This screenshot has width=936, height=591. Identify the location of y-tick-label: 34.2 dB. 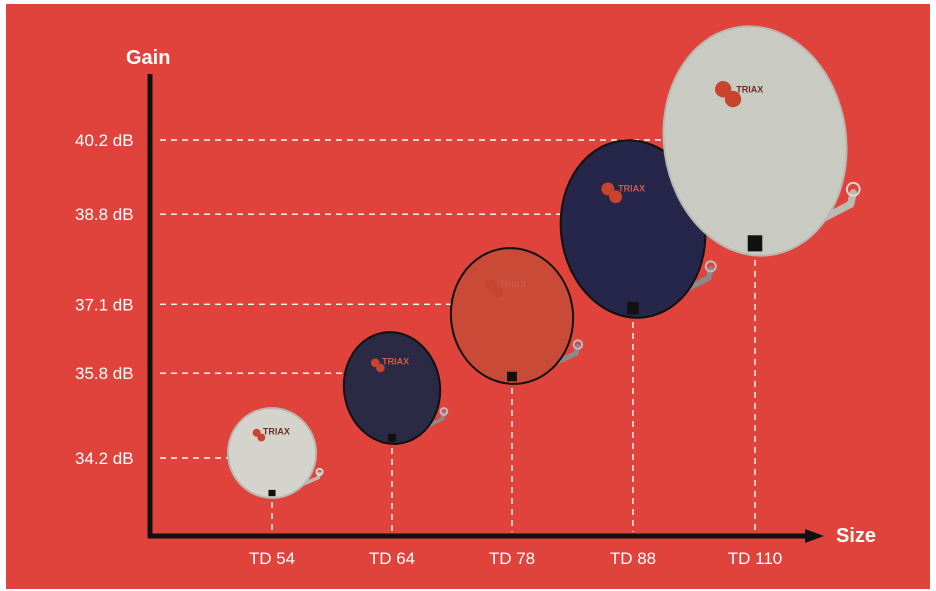
(104, 458).